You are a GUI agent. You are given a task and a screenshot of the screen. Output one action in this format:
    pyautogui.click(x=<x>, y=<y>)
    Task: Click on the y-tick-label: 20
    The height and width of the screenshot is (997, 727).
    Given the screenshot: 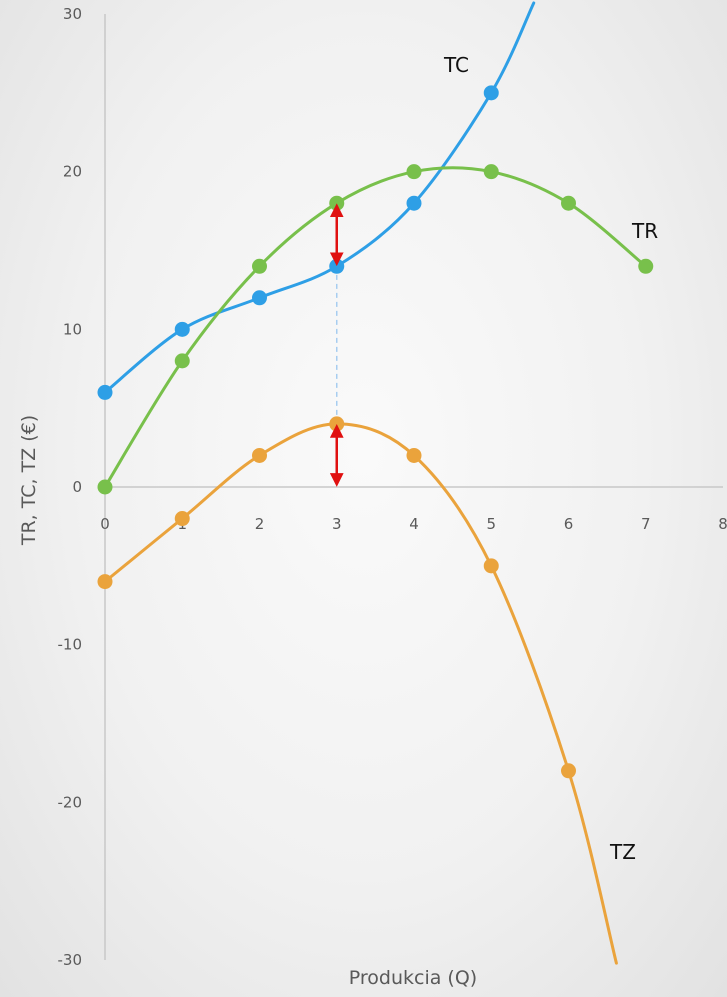 What is the action you would take?
    pyautogui.click(x=72, y=172)
    